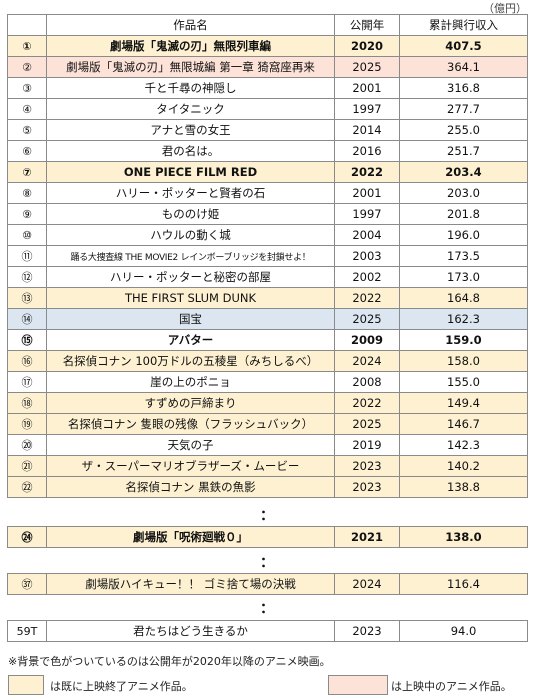 The height and width of the screenshot is (700, 537). Describe the element at coordinates (27, 424) in the screenshot. I see `rank-cell: ⑲` at that location.